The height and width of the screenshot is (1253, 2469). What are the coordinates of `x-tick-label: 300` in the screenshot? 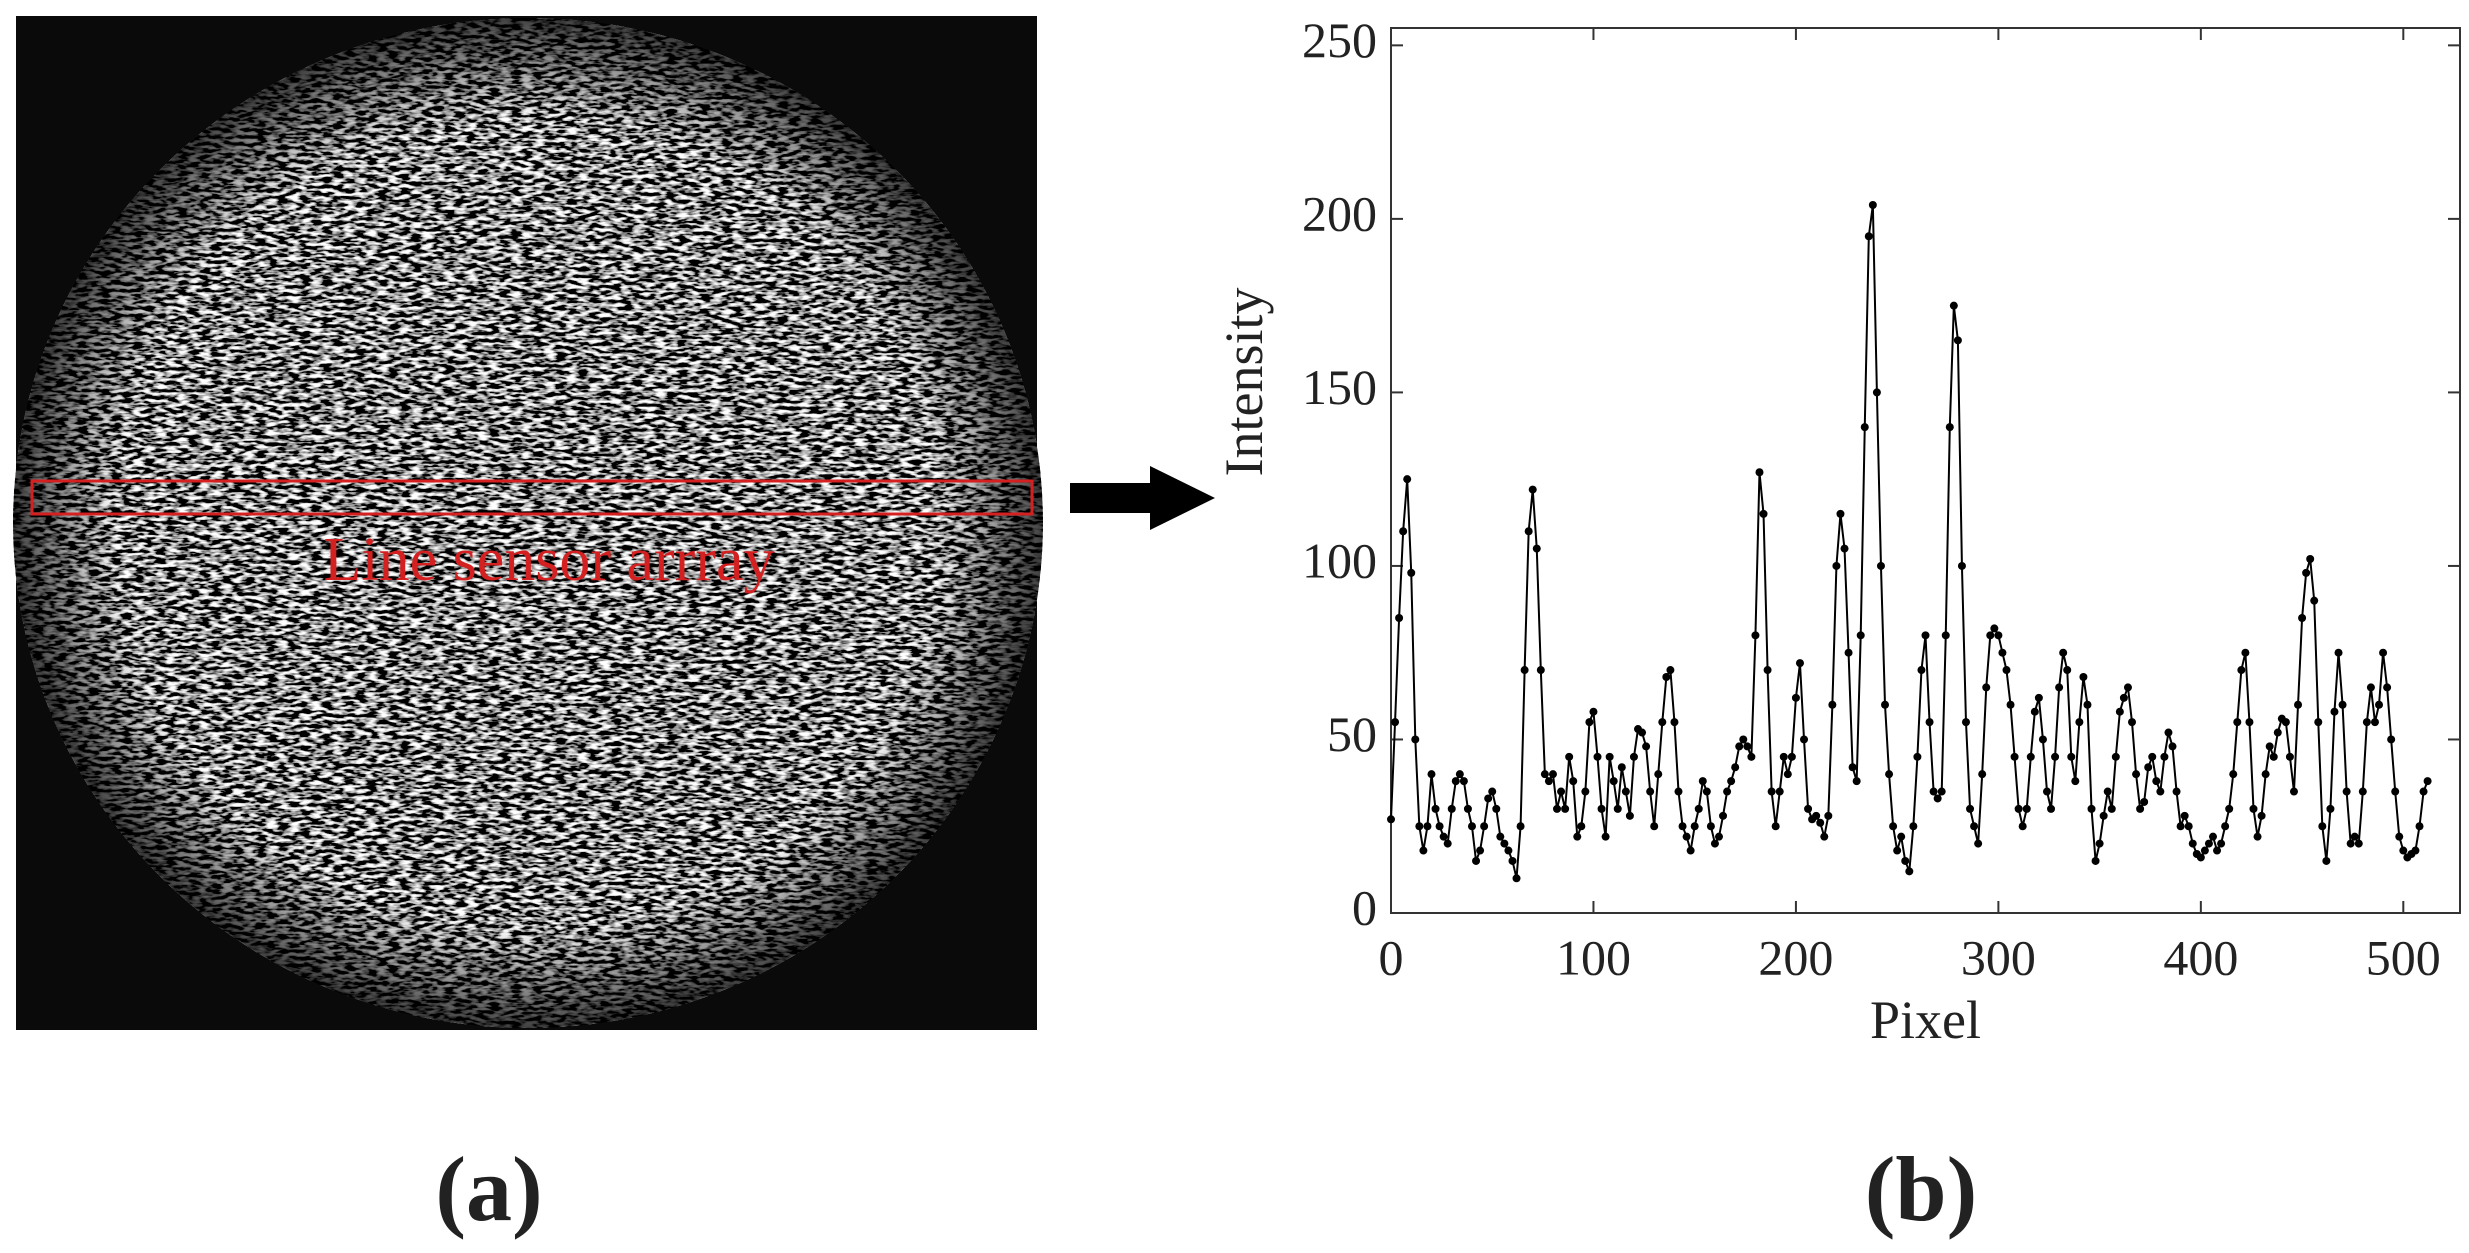 It's located at (1998, 957).